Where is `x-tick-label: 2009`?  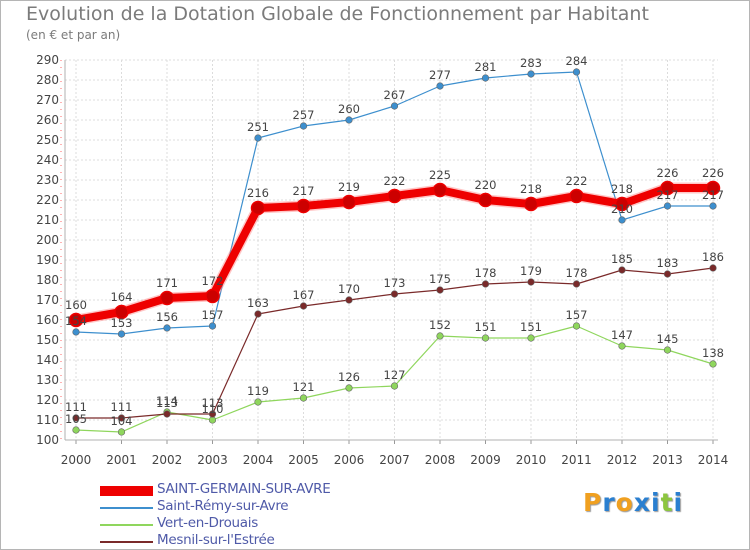
x-tick-label: 2009 is located at coordinates (485, 460).